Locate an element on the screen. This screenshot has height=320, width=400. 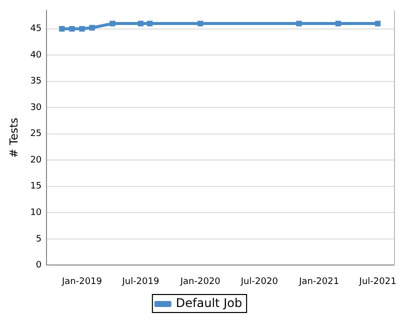
y-axis-title: # Tests is located at coordinates (13, 137).